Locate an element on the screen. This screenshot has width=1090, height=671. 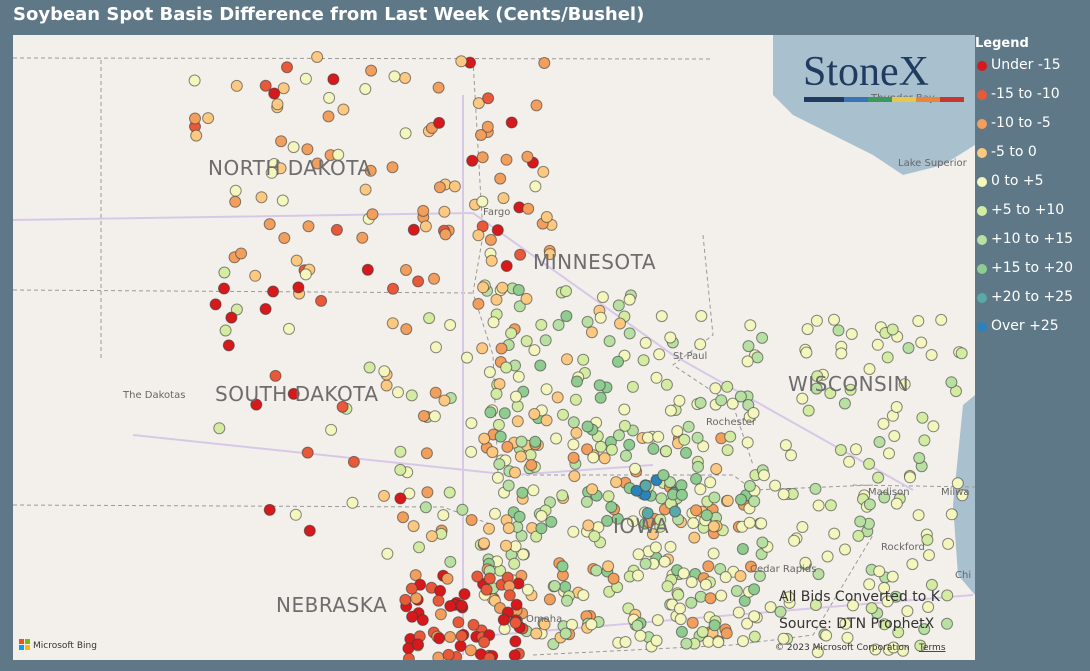
border is located at coordinates (713, 350).